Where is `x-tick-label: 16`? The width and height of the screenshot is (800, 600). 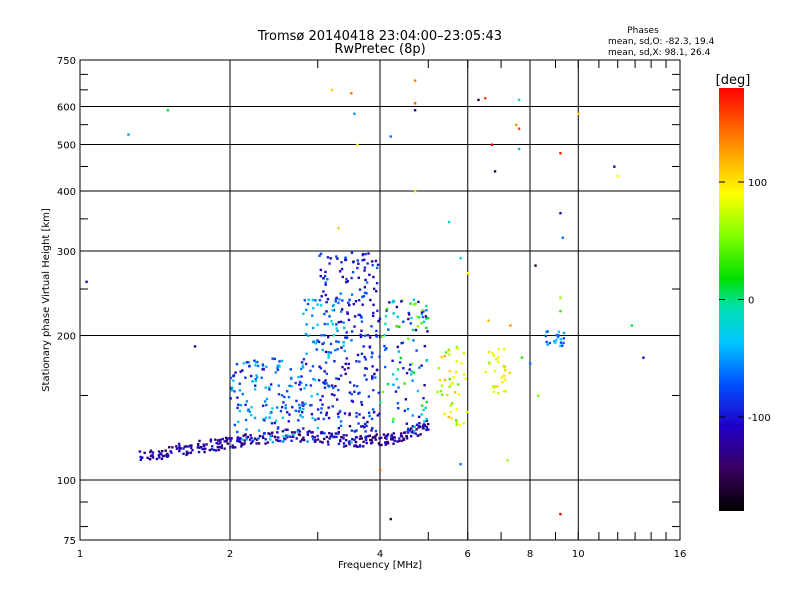 x-tick-label: 16 is located at coordinates (680, 554).